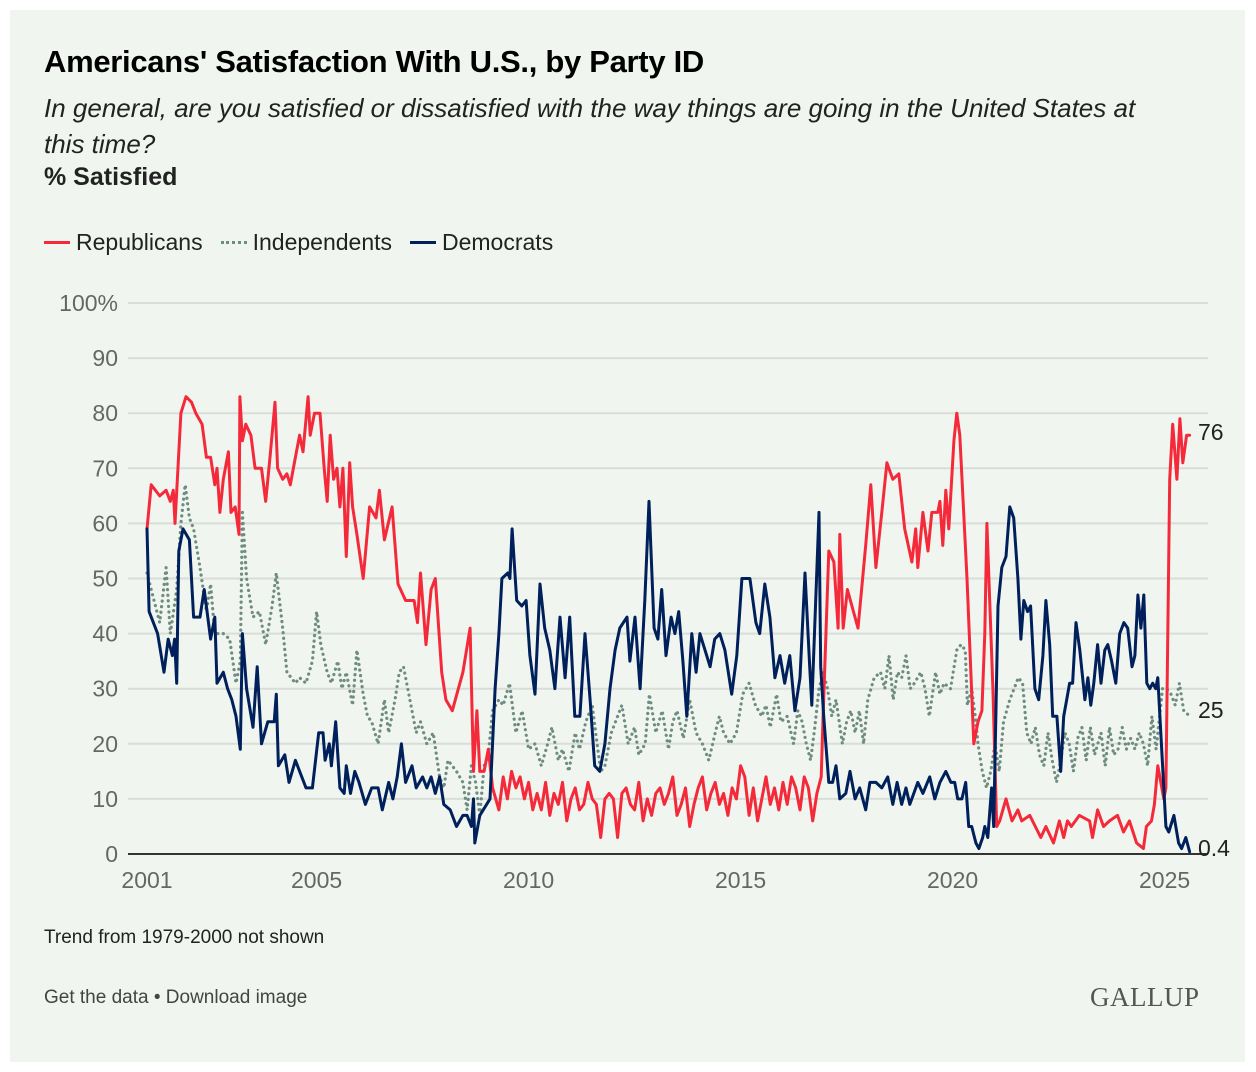 The width and height of the screenshot is (1256, 1072). What do you see at coordinates (322, 242) in the screenshot?
I see `legend-label: Independents` at bounding box center [322, 242].